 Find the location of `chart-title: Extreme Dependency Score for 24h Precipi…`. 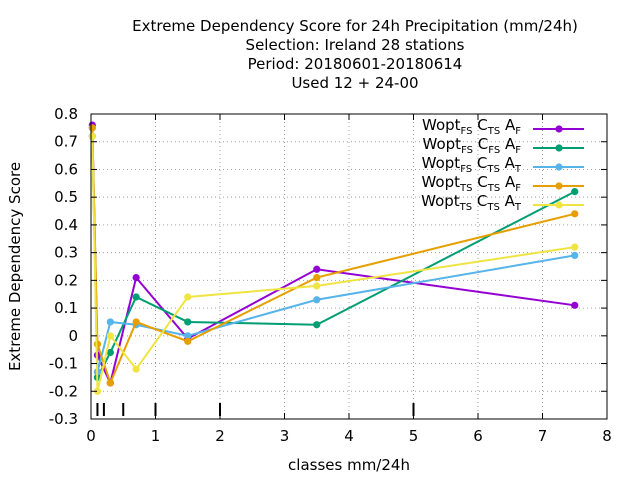

chart-title: Extreme Dependency Score for 24h Precipi… is located at coordinates (355, 54).